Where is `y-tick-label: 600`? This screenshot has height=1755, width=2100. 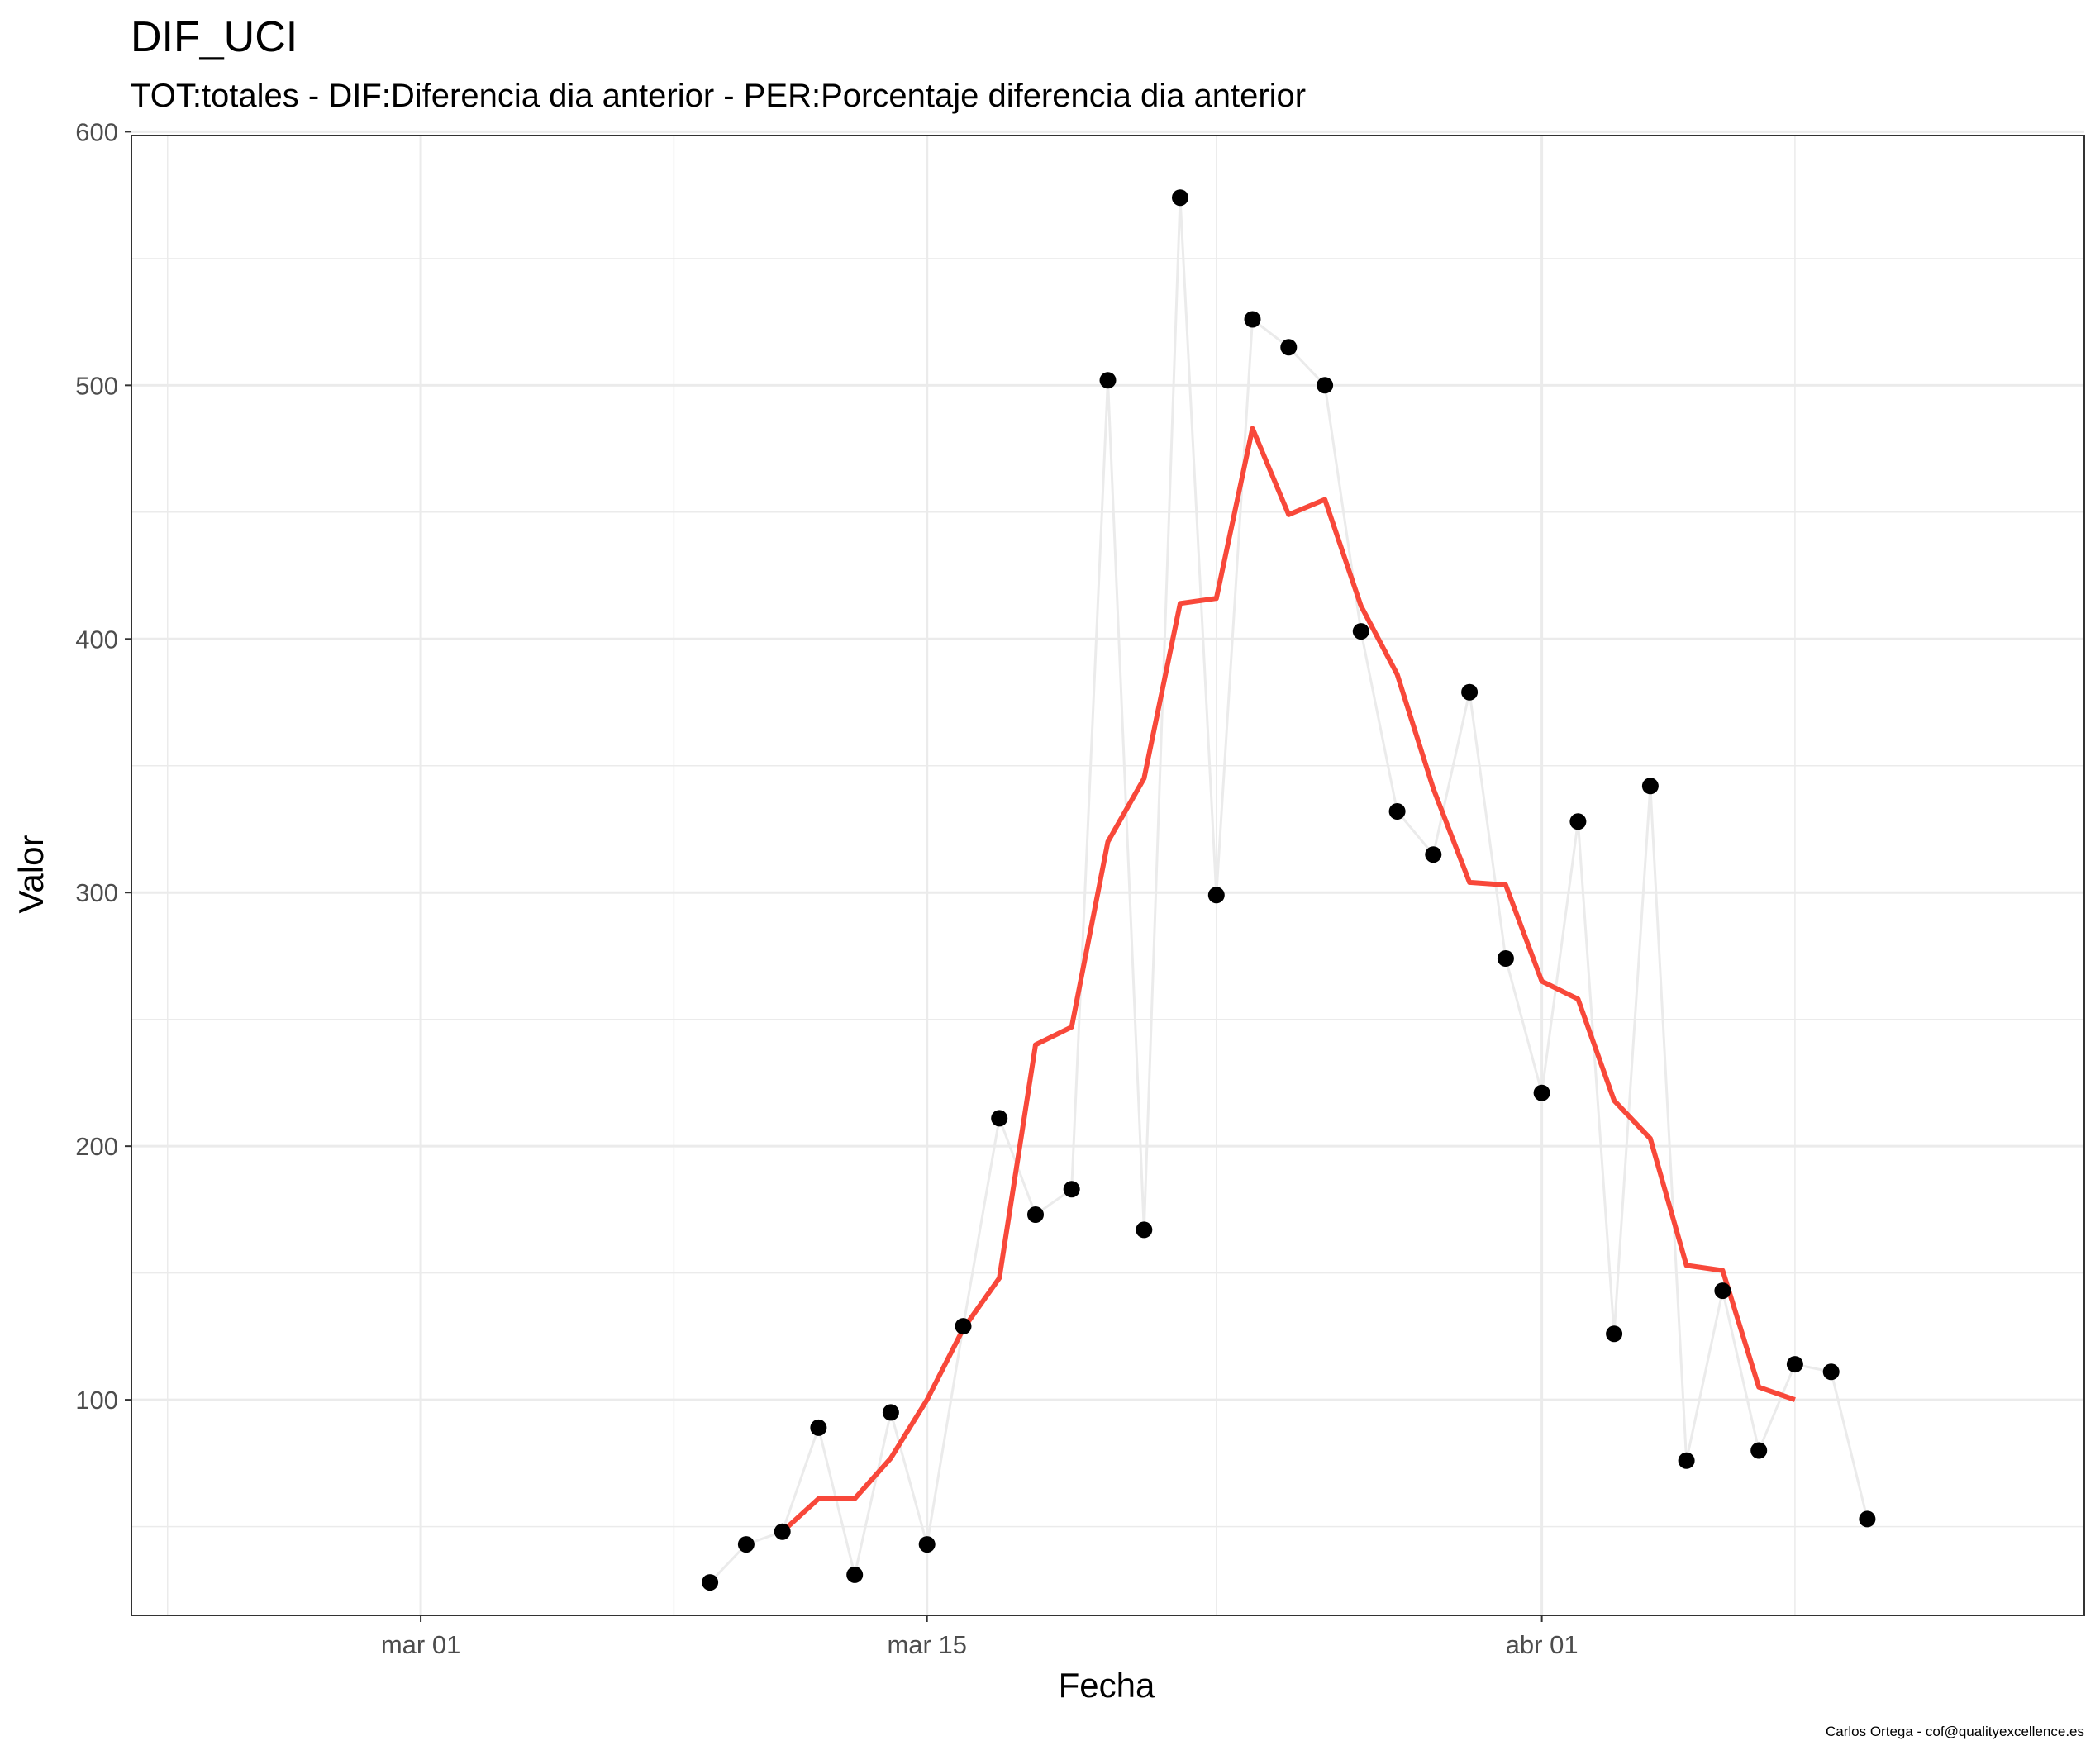
y-tick-label: 600 is located at coordinates (96, 131).